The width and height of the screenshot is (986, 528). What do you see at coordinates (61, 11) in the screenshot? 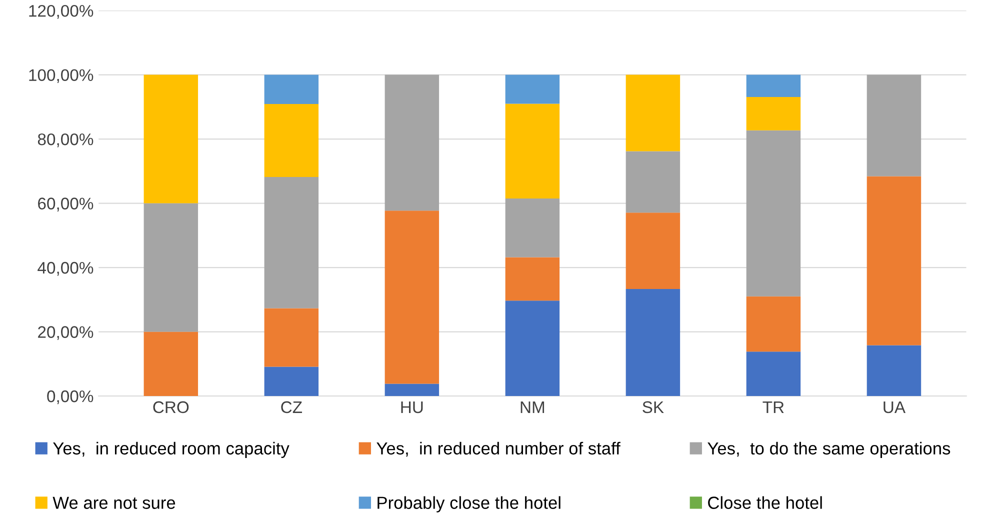
I see `y-tick-label: 120,00%` at bounding box center [61, 11].